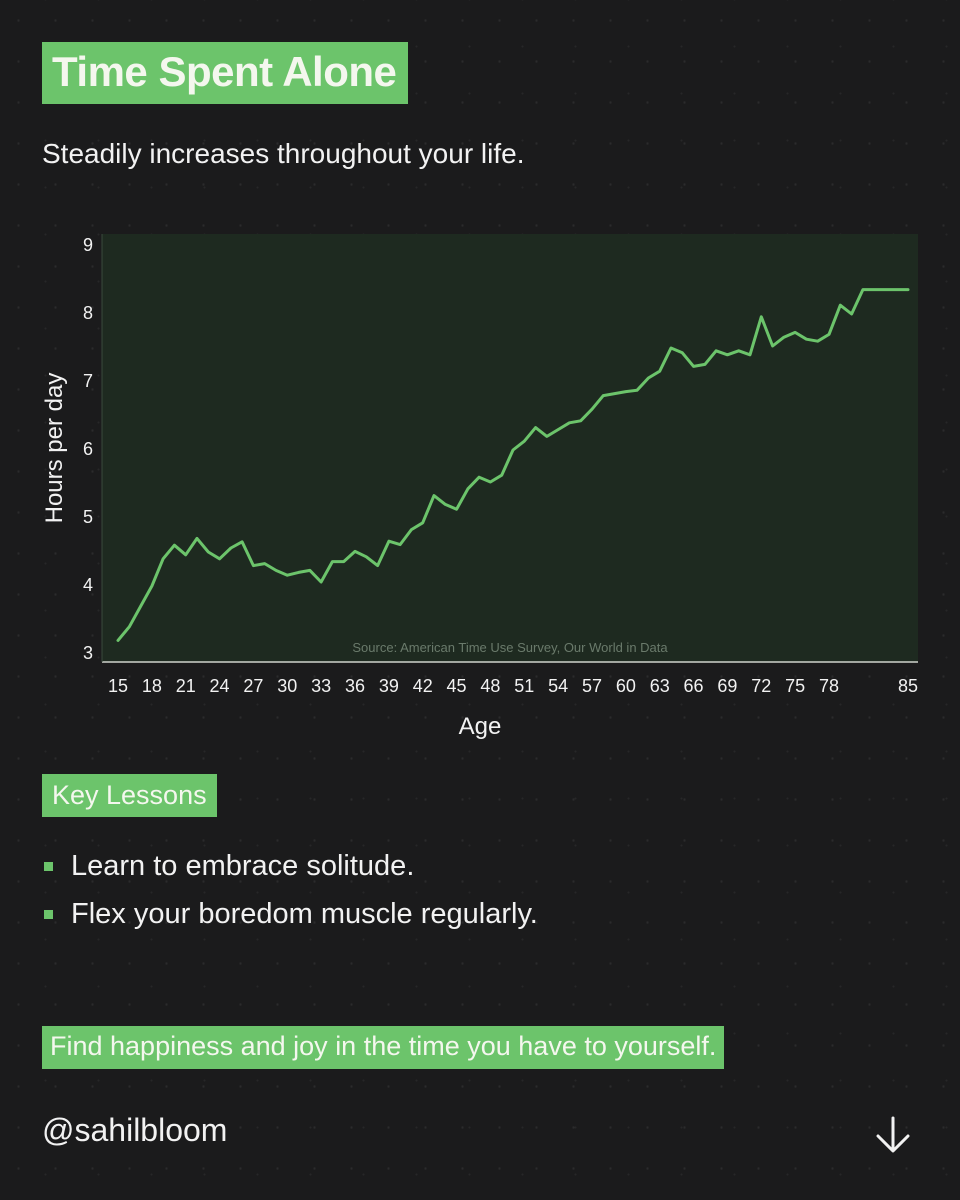 The height and width of the screenshot is (1200, 960). What do you see at coordinates (457, 686) in the screenshot?
I see `x-tick-label: 45` at bounding box center [457, 686].